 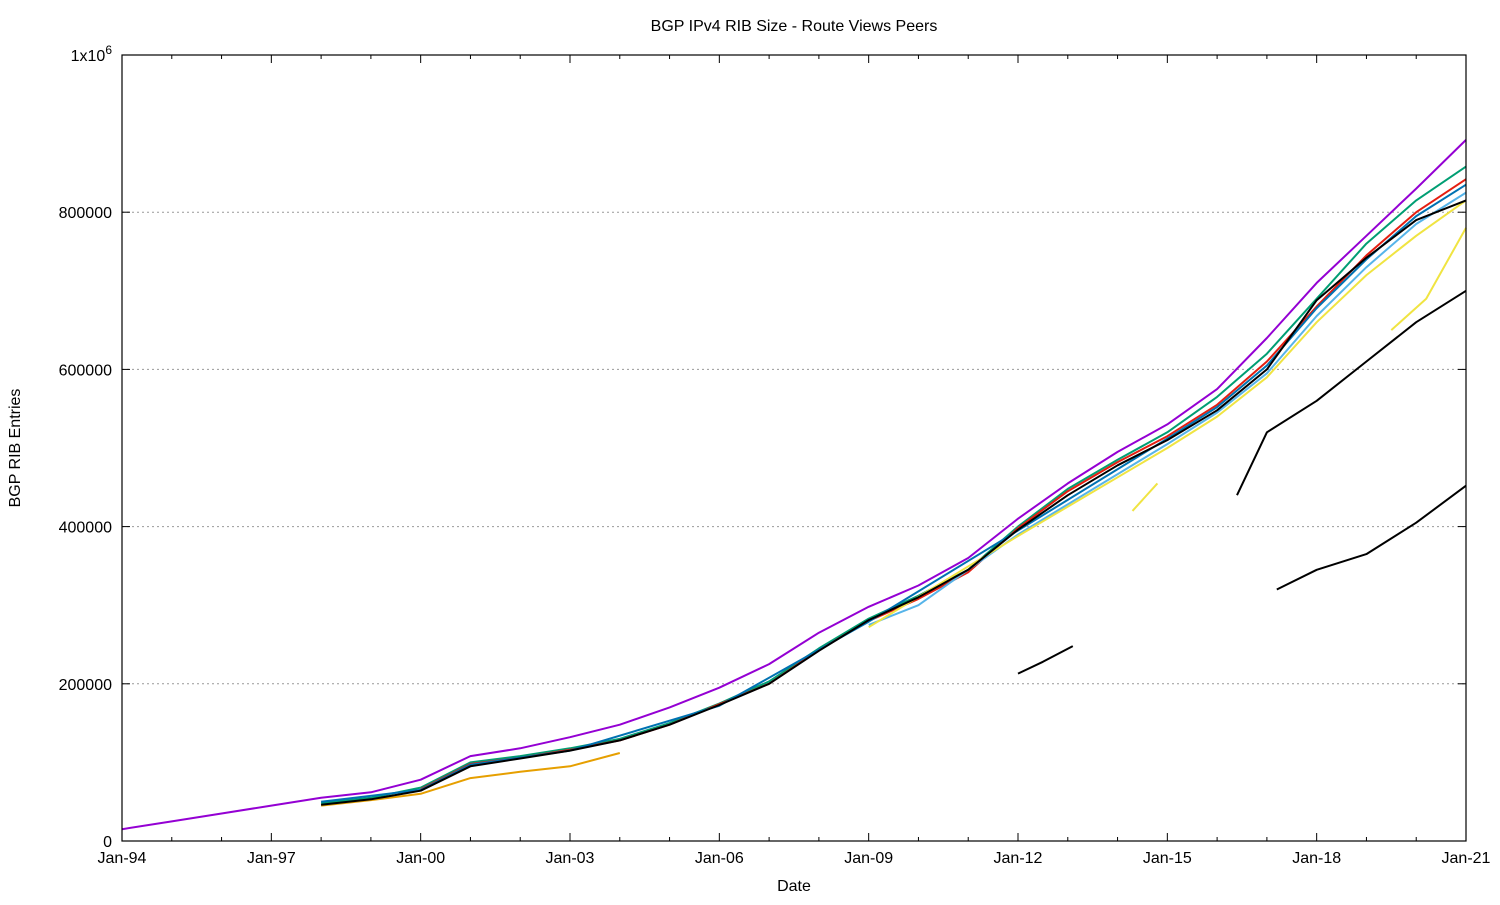 I want to click on y-axis-label: BGP RIB Entries, so click(x=15, y=448).